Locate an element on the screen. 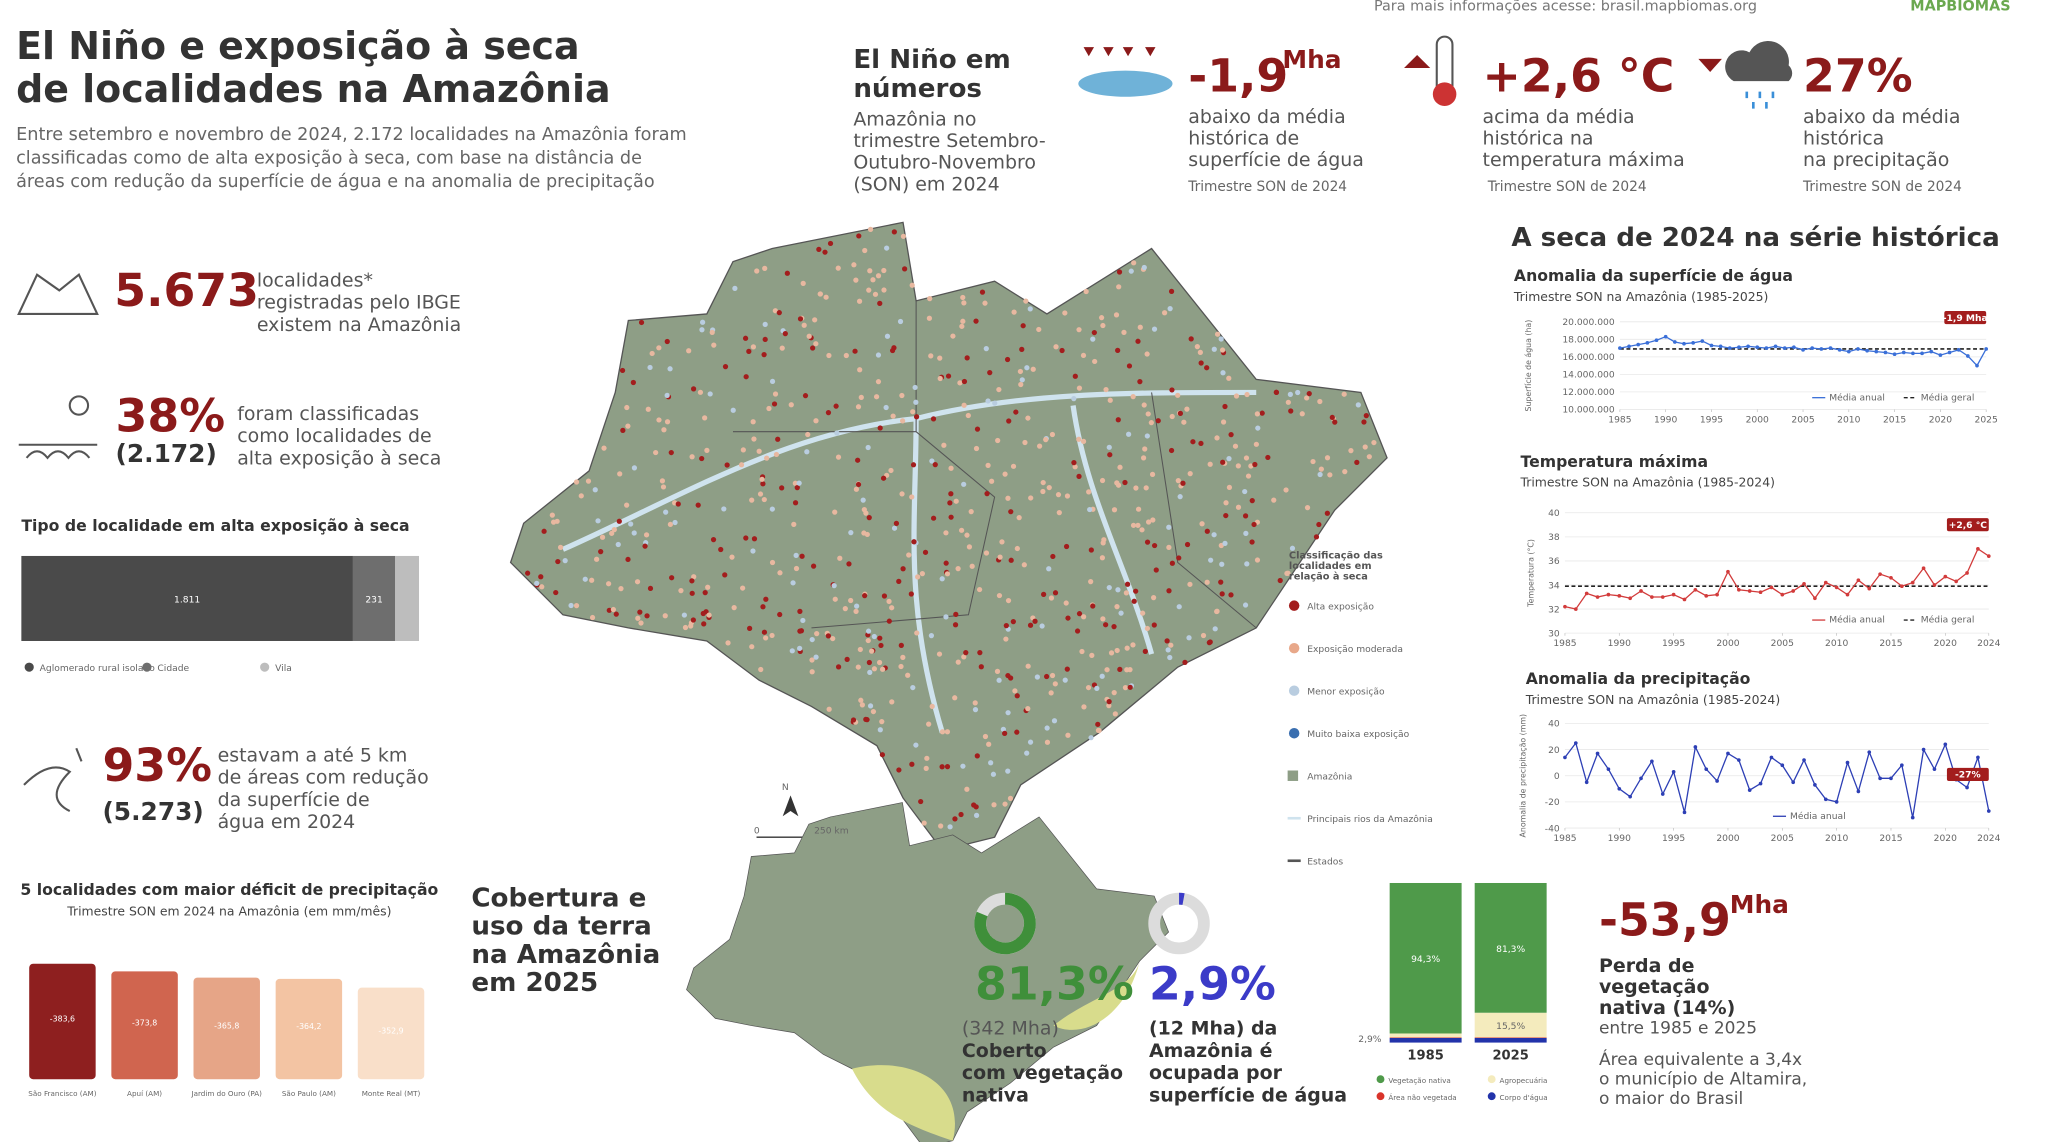  land-cover-patches is located at coordinates (996, 1050).